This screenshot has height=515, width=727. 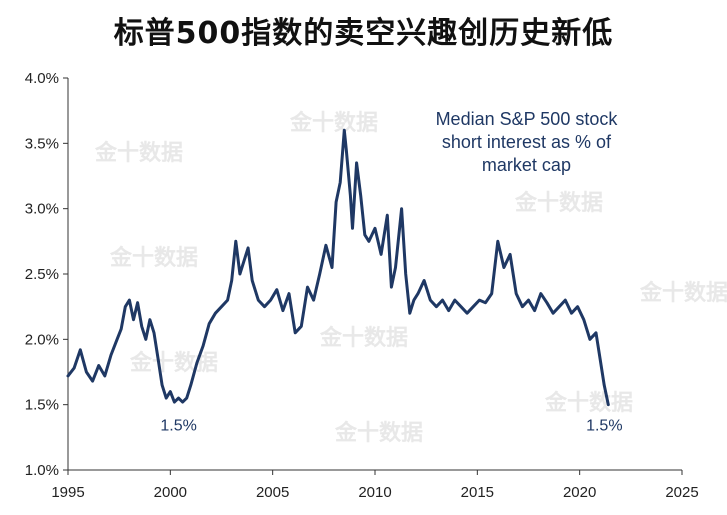 What do you see at coordinates (579, 492) in the screenshot?
I see `x-tick-label: 2020` at bounding box center [579, 492].